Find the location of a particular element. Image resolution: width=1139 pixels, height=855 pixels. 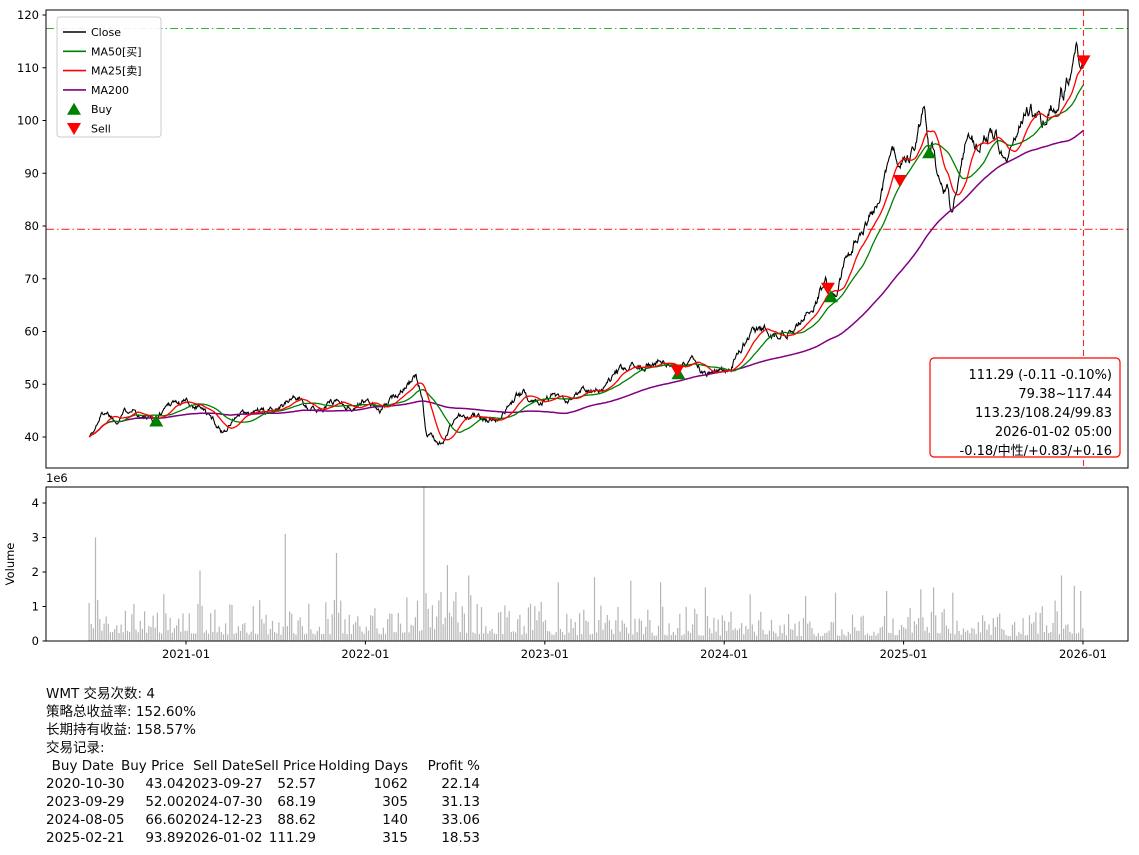

trade-cell: 88.62 is located at coordinates (296, 820).